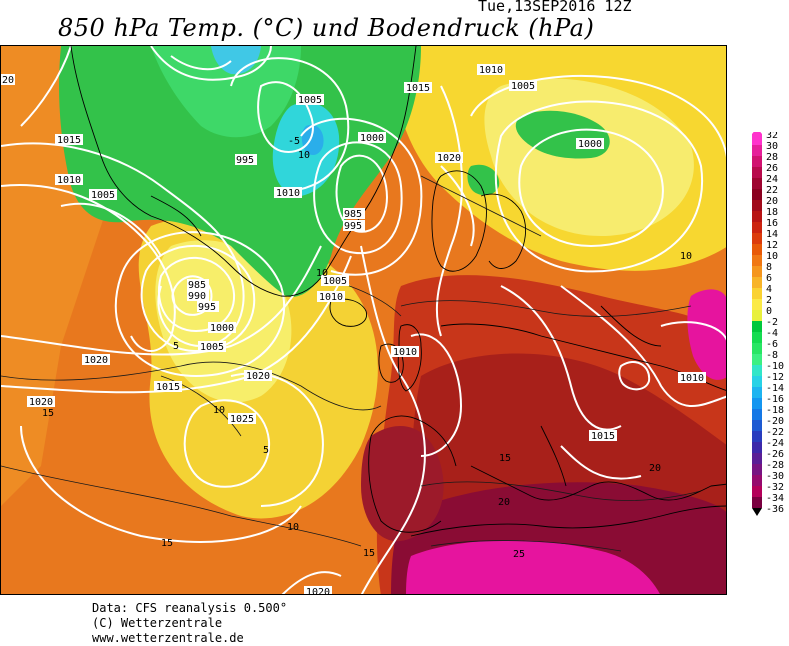 The width and height of the screenshot is (789, 646). Describe the element at coordinates (449, 211) in the screenshot. I see `isobar-1015-north` at that location.